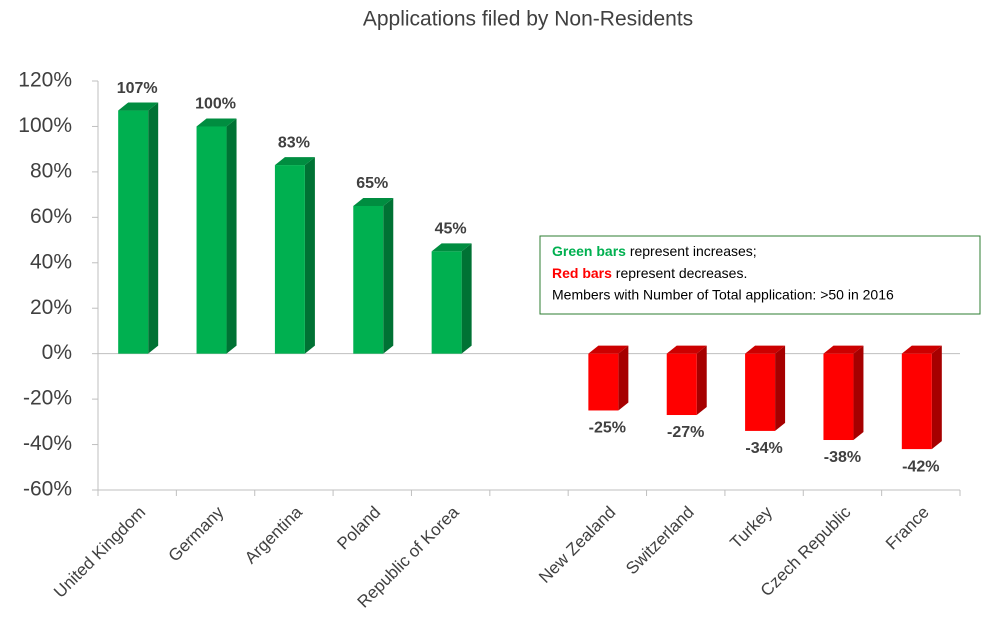 The width and height of the screenshot is (982, 631). Describe the element at coordinates (528, 19) in the screenshot. I see `chart-title: Applications filed by Non-Residents` at that location.